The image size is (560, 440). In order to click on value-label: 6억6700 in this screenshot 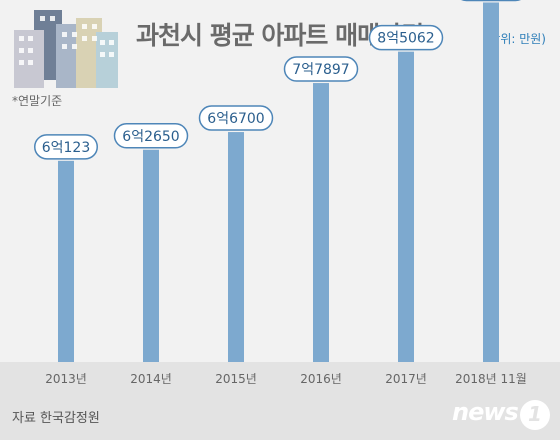, I will do `click(235, 119)`.